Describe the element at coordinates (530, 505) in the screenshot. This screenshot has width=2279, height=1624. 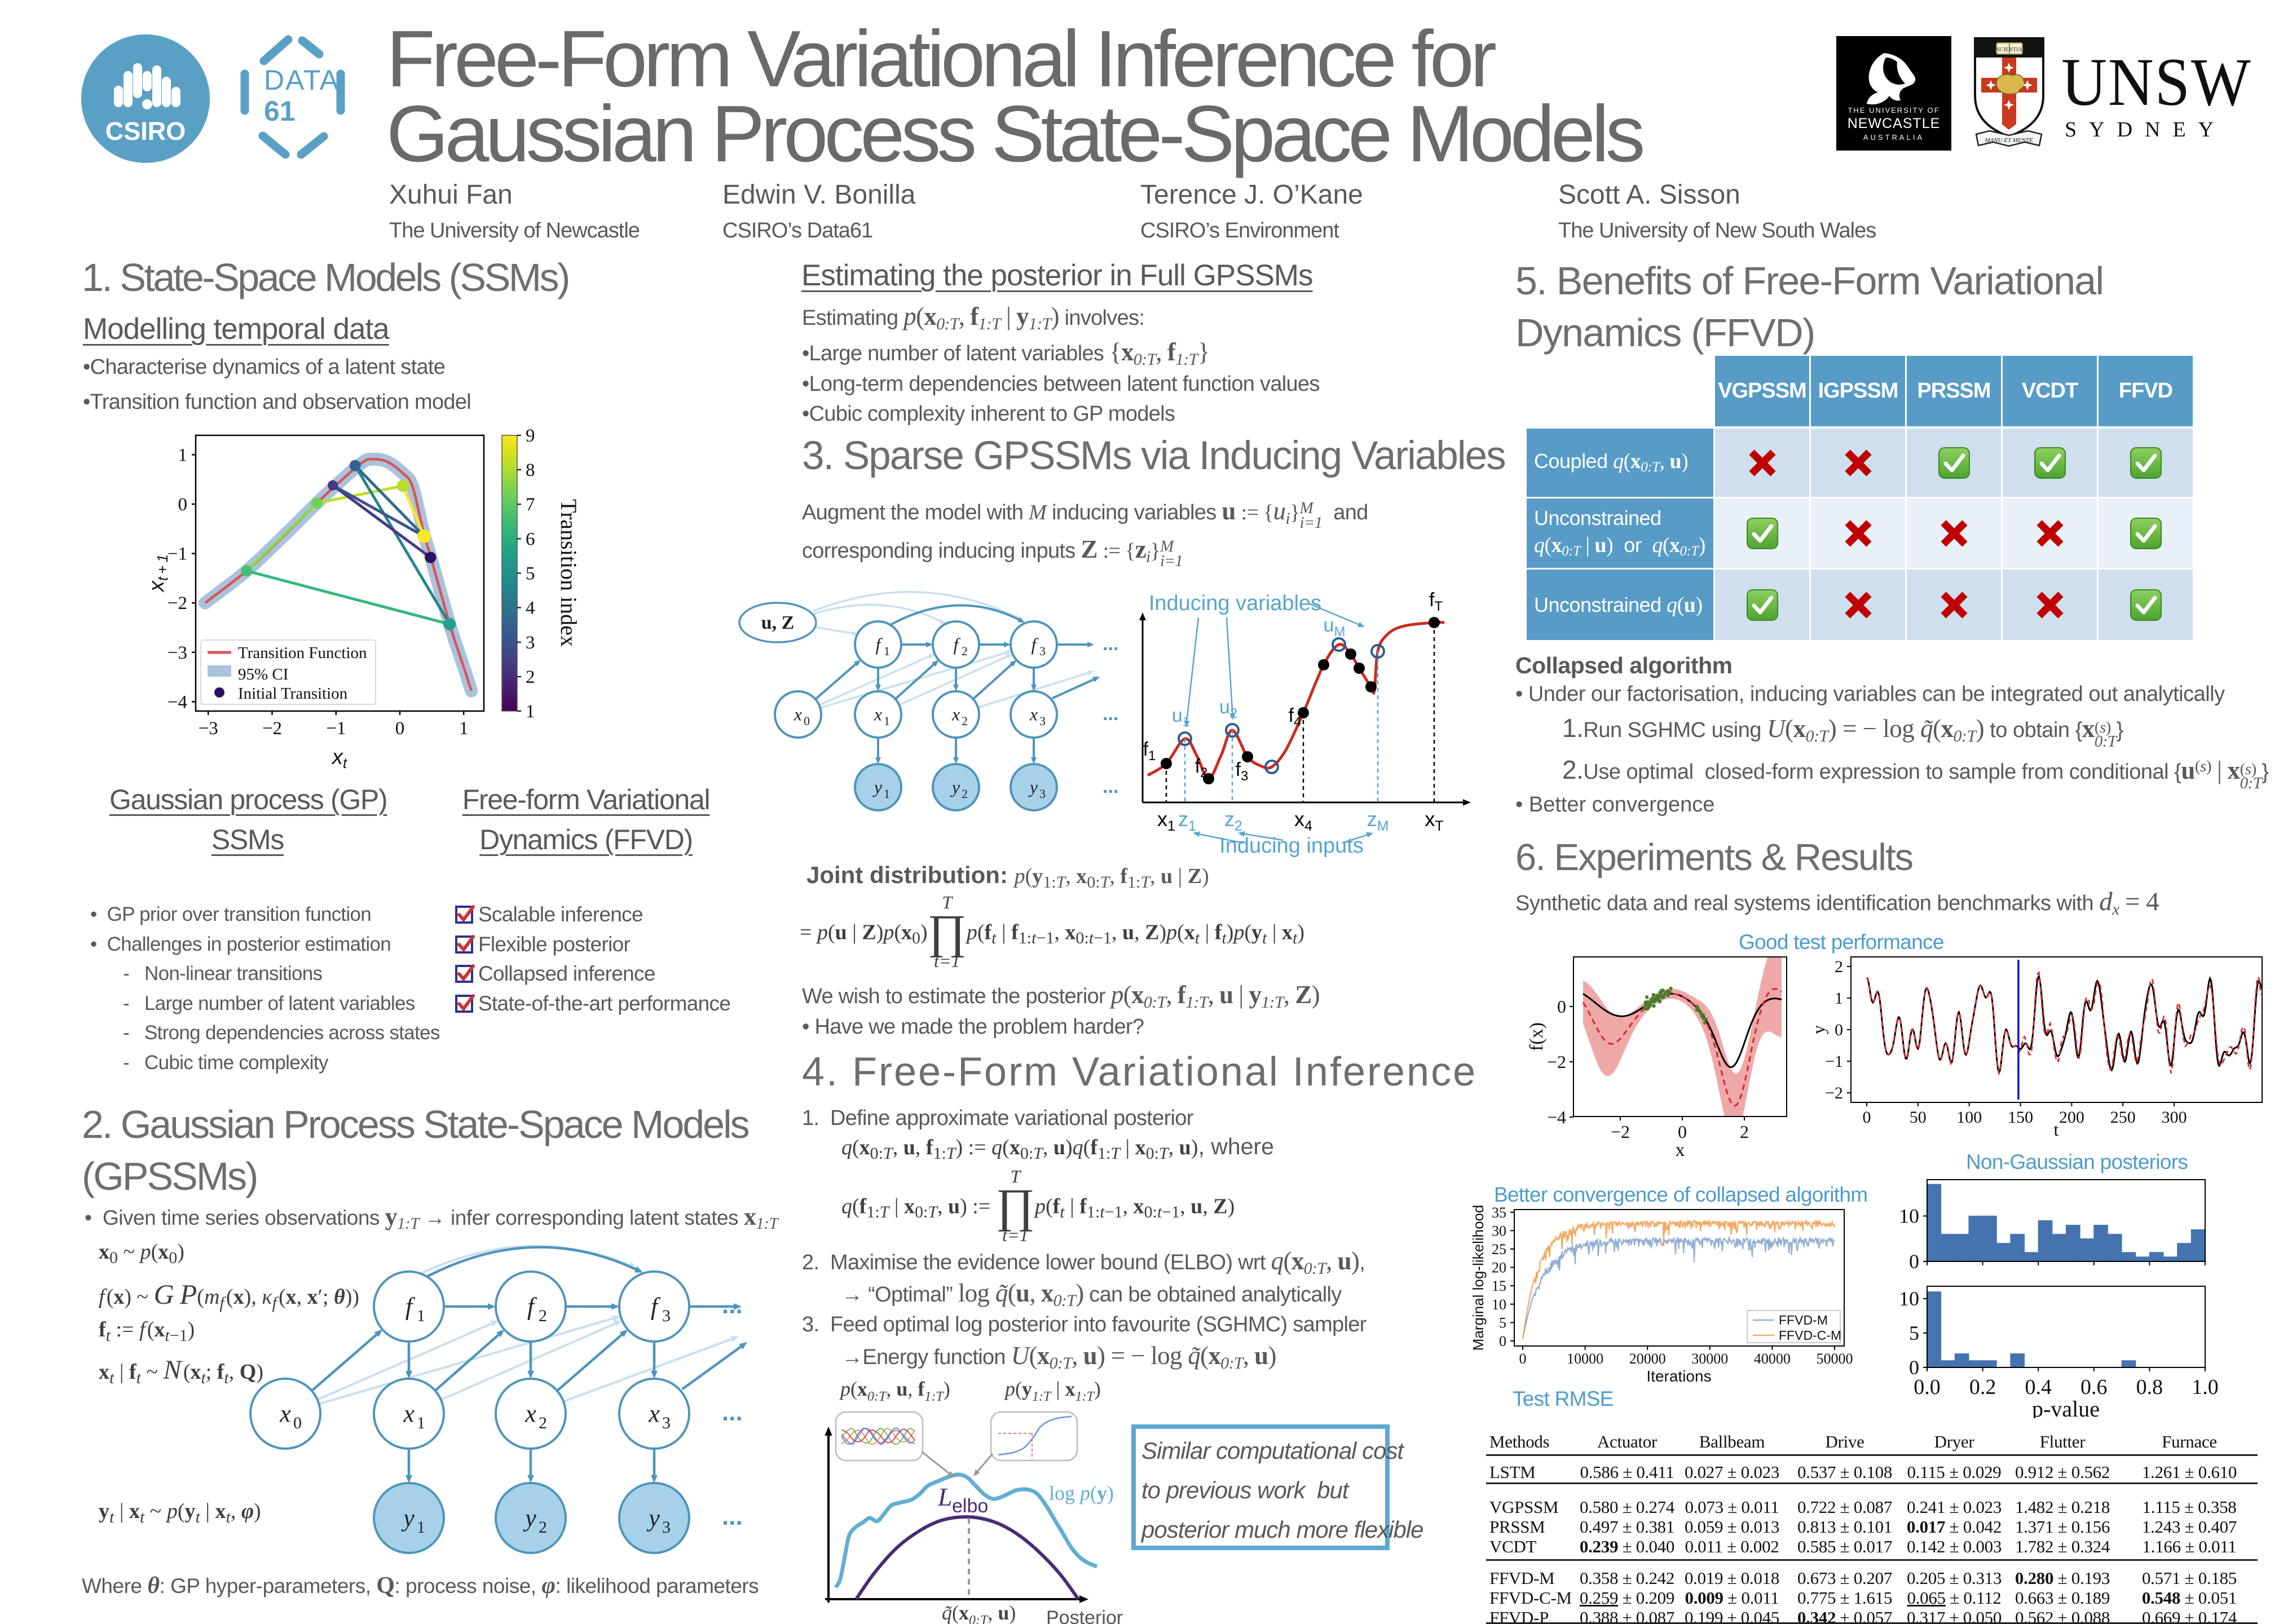
I see `svg-text: 7` at that location.